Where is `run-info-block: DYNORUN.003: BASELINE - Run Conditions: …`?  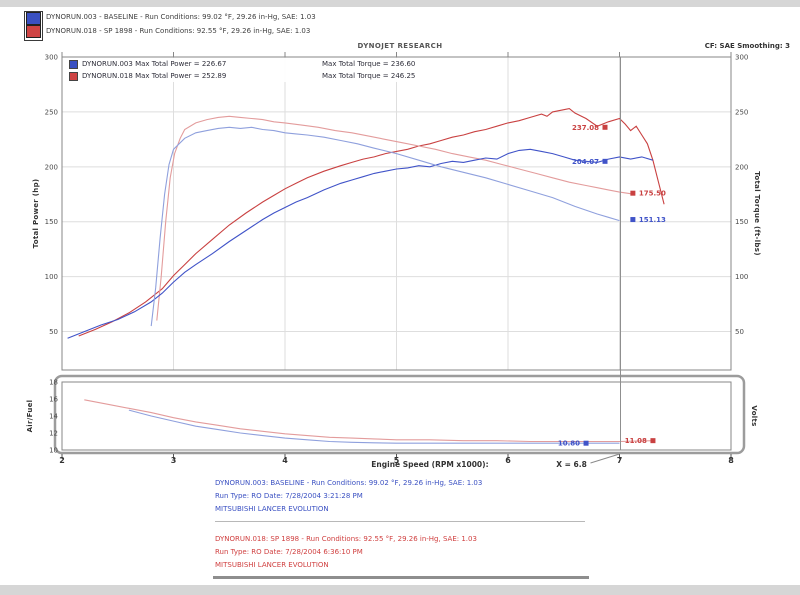
run-info-block: DYNORUN.003: BASELINE - Run Conditions: … is located at coordinates (348, 496).